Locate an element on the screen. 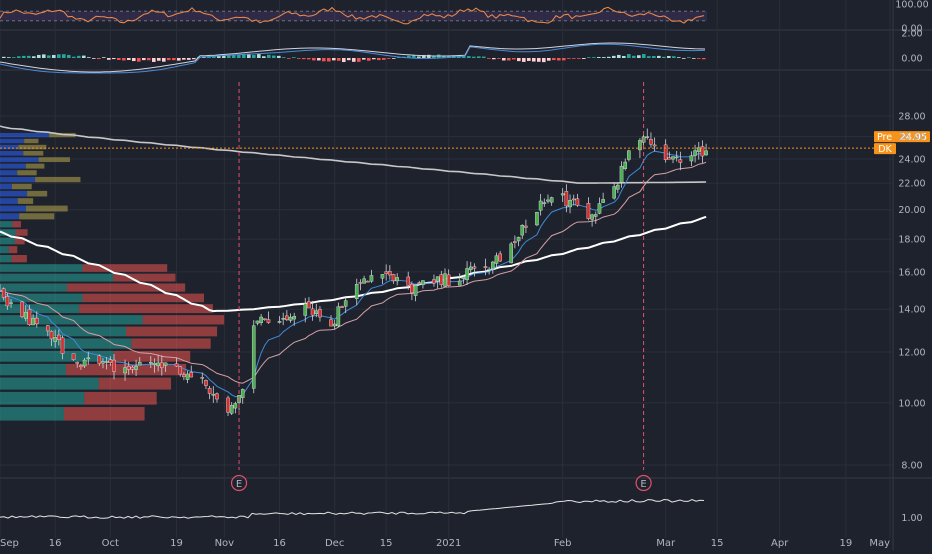 The height and width of the screenshot is (554, 932). time-axis-tick-label: Dec is located at coordinates (334, 543).